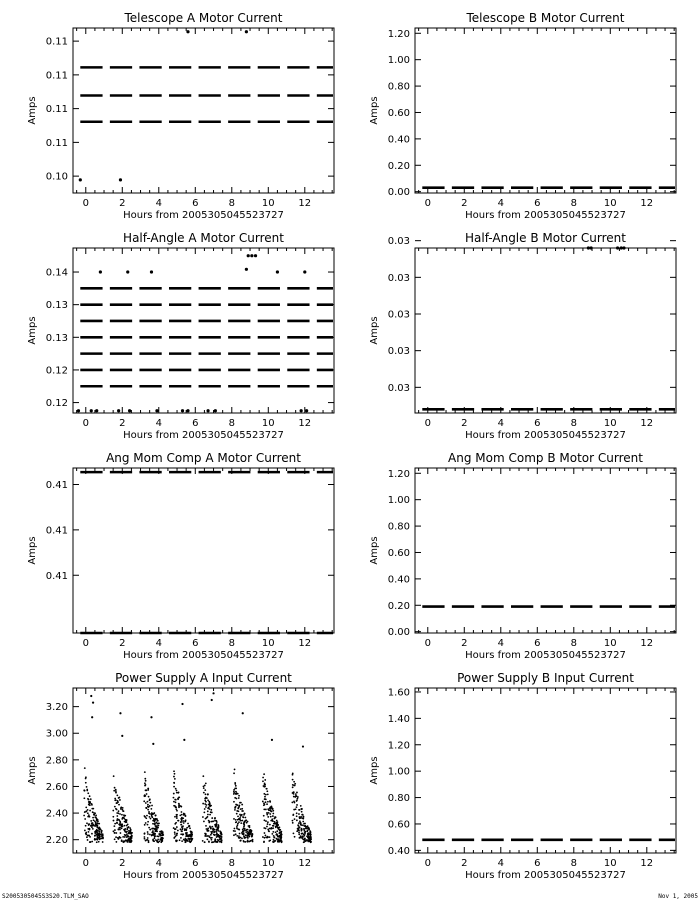 Image resolution: width=700 pixels, height=900 pixels. What do you see at coordinates (399, 500) in the screenshot?
I see `y-tick-label: 1.00` at bounding box center [399, 500].